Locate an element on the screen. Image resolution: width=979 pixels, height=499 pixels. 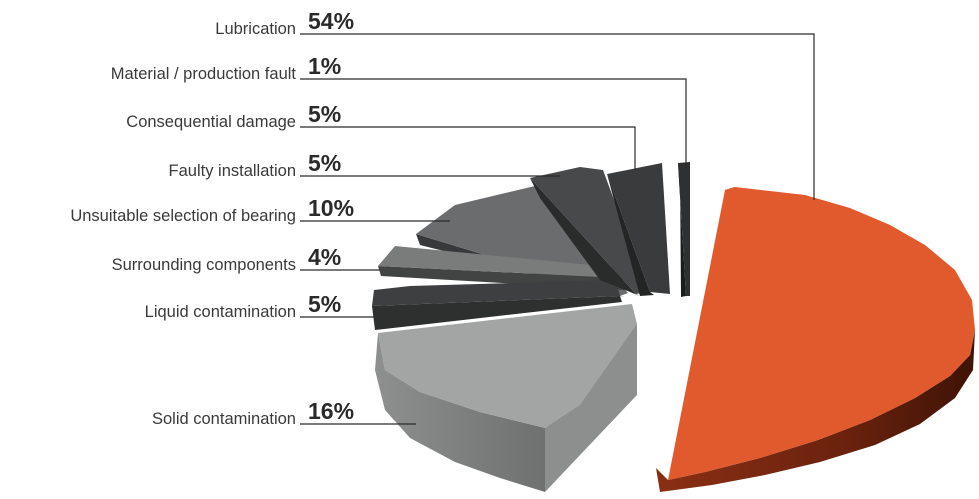
category-label-material-production-fault: Material / production fault is located at coordinates (204, 74).